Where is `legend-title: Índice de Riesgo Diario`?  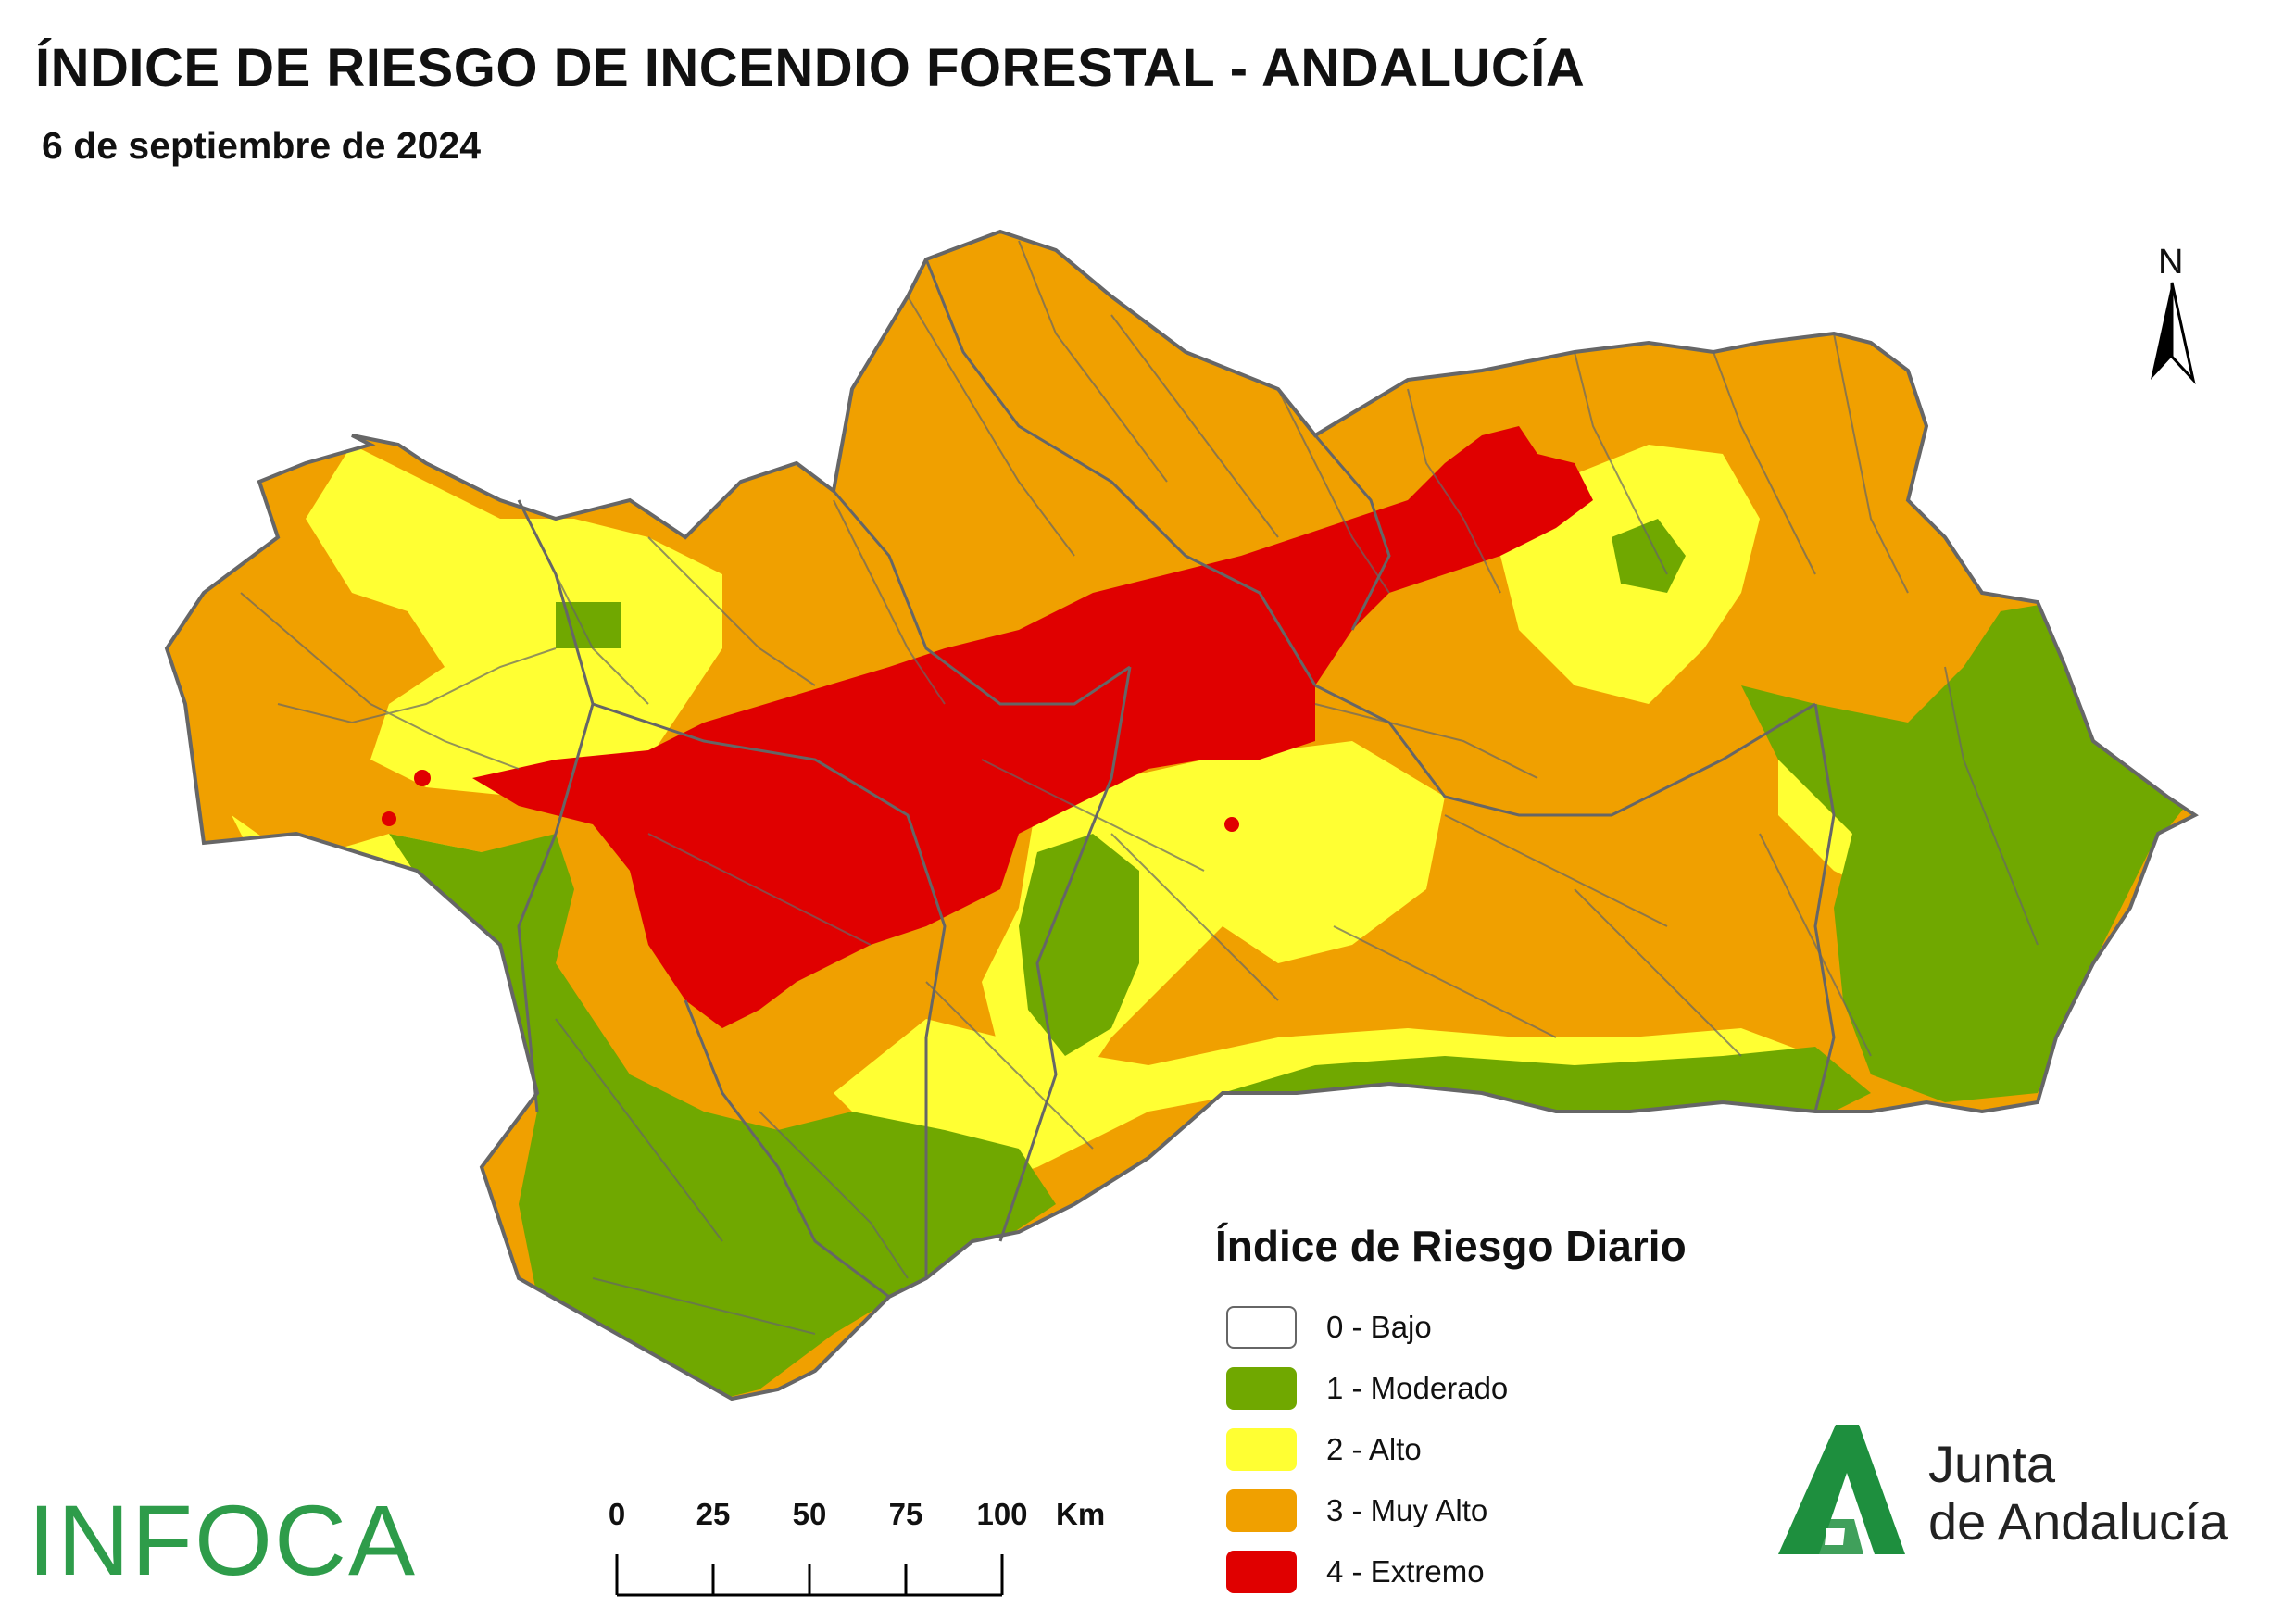 legend-title: Índice de Riesgo Diario is located at coordinates (1451, 1246).